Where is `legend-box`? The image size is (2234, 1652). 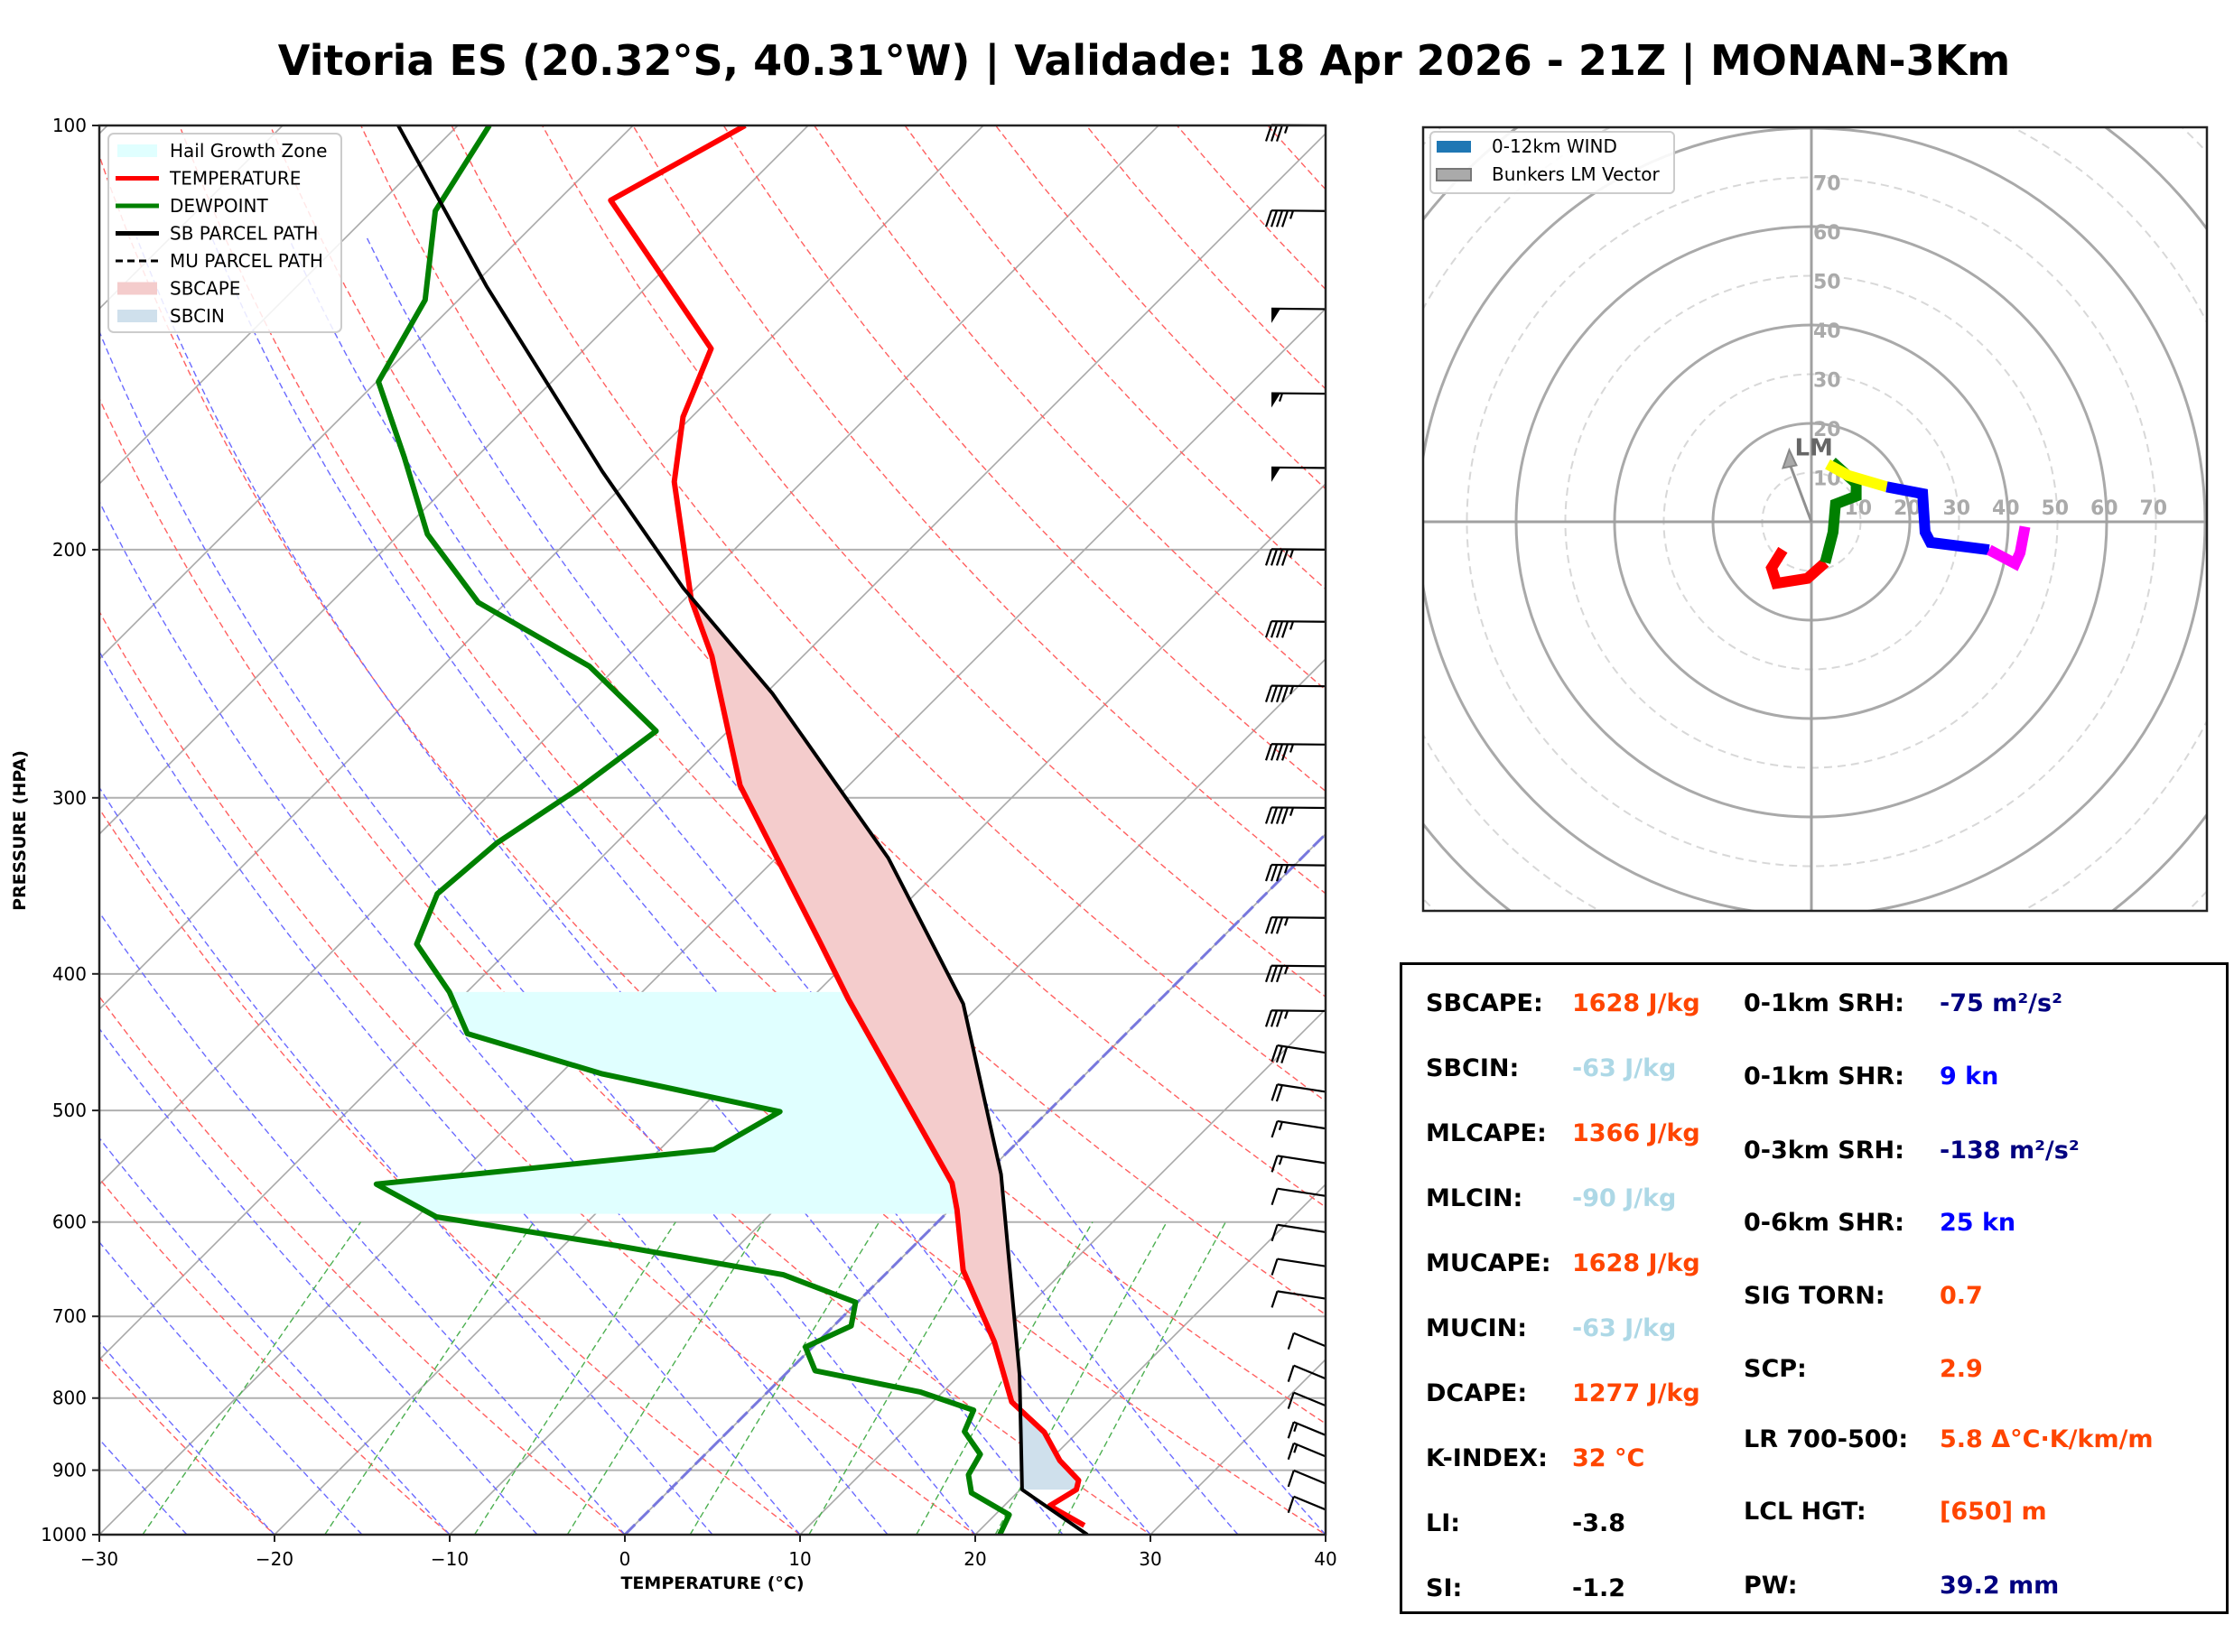 legend-box is located at coordinates (1552, 162).